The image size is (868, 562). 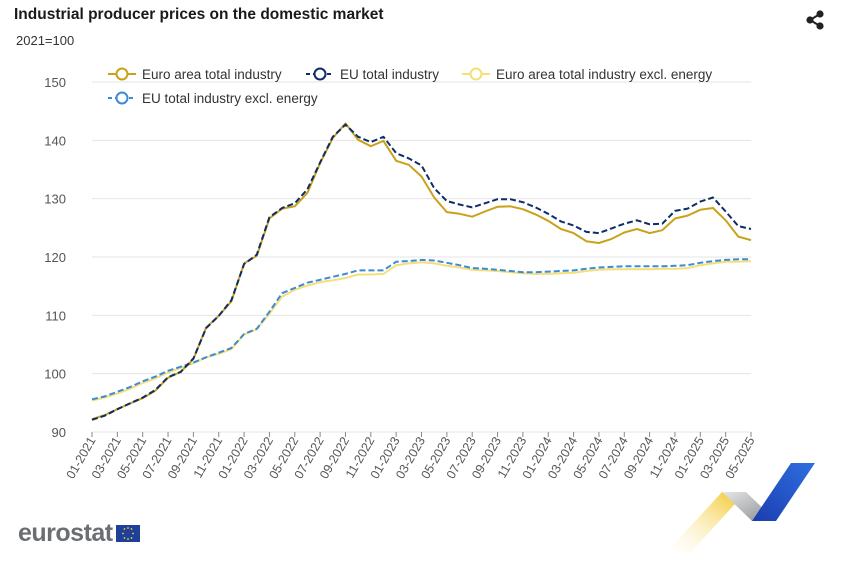 What do you see at coordinates (45, 40) in the screenshot?
I see `chart-subtitle: 2021=100` at bounding box center [45, 40].